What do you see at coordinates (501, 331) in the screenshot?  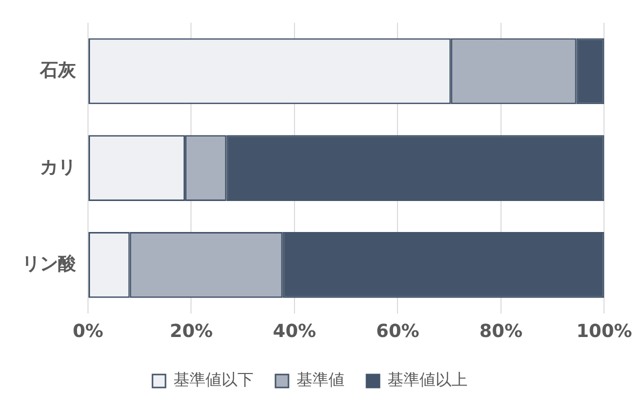 I see `x-tick-label: 80%` at bounding box center [501, 331].